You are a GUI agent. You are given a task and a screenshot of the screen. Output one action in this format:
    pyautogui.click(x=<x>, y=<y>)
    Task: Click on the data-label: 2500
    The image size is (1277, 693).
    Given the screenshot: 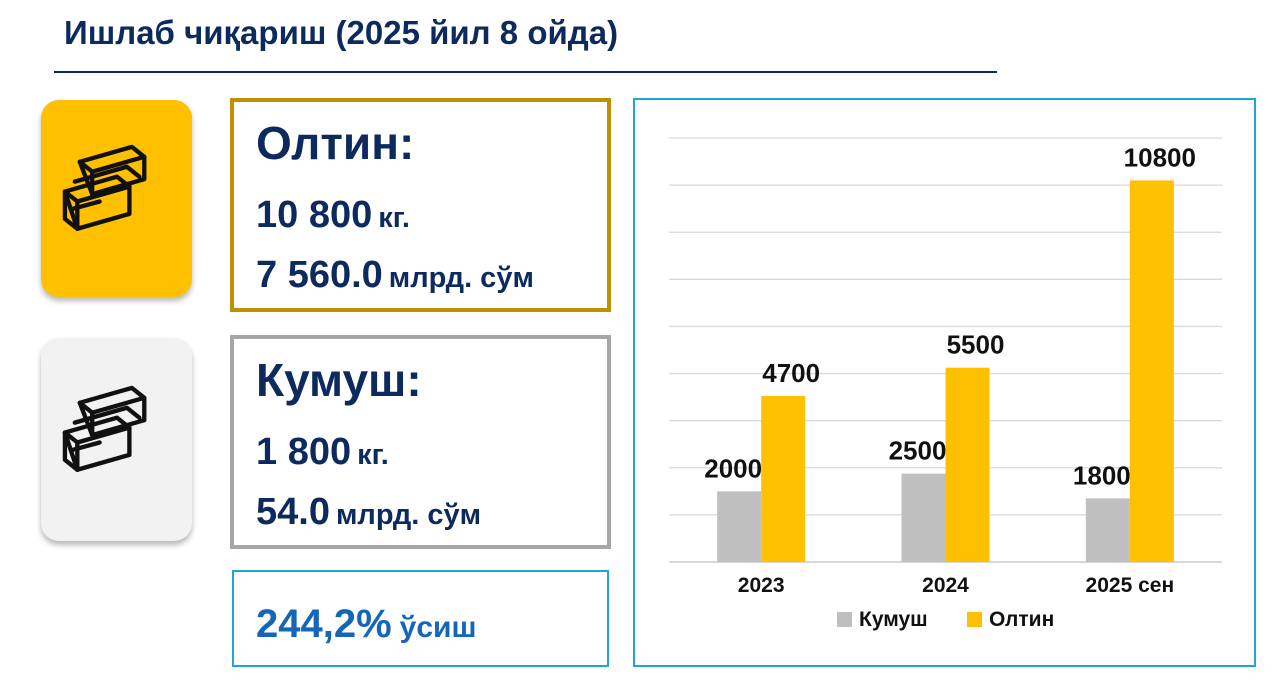 What is the action you would take?
    pyautogui.click(x=918, y=451)
    